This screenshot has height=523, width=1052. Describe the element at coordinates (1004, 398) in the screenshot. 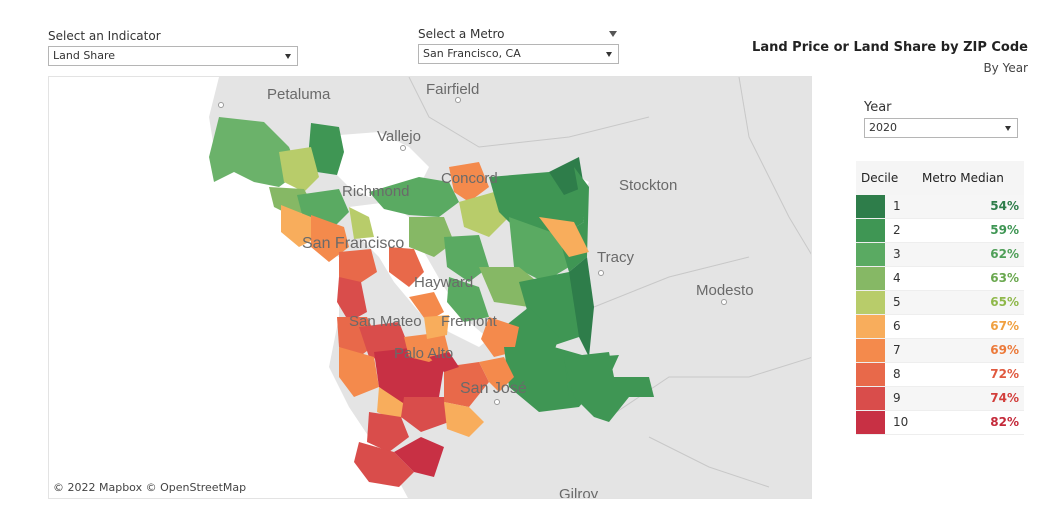

I see `legend-median-value: 74%` at that location.